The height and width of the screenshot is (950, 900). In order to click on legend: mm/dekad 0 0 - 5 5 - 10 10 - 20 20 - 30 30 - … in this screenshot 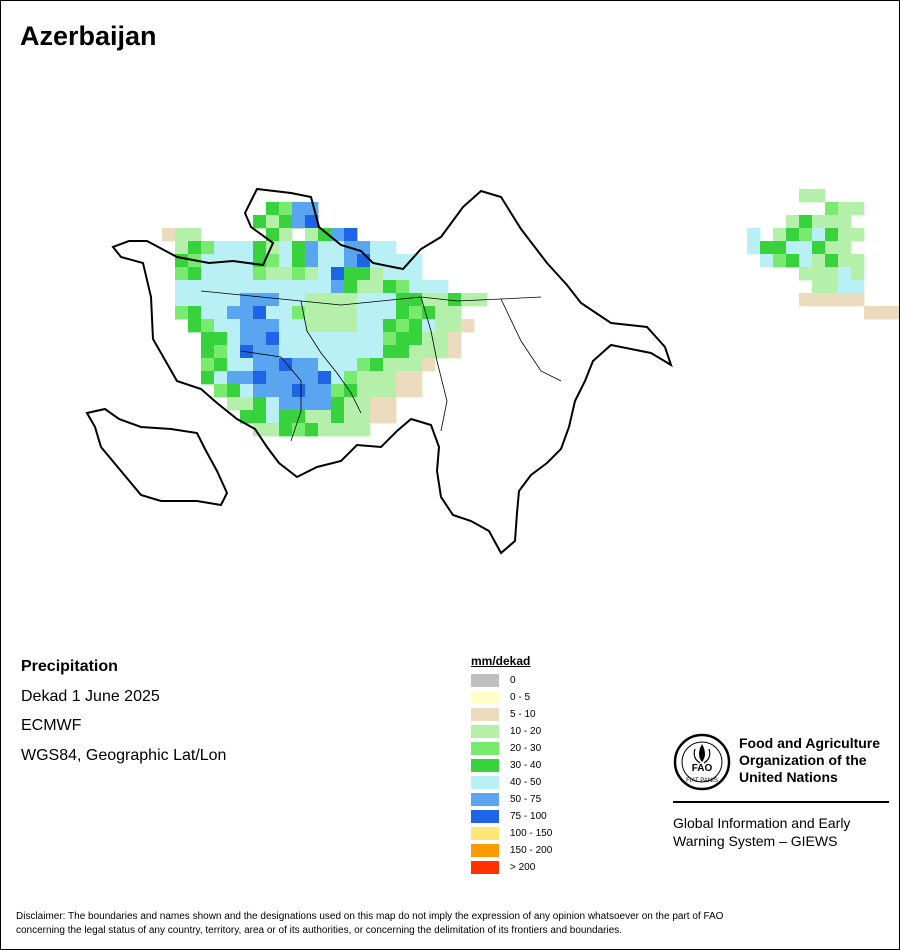, I will do `click(511, 765)`.